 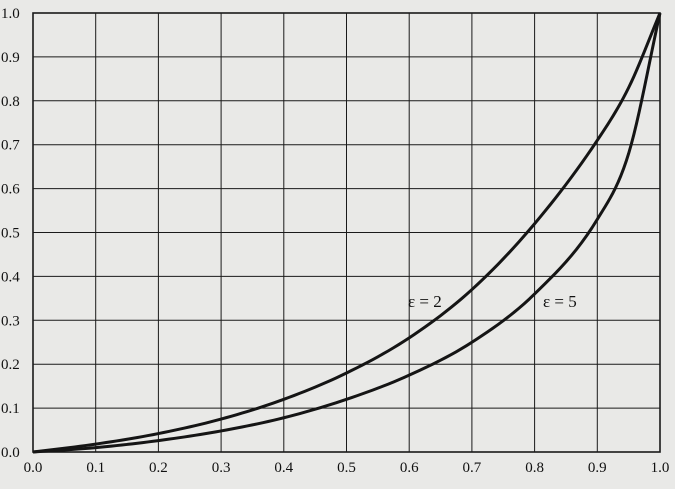 What do you see at coordinates (597, 468) in the screenshot?
I see `x-tick-label: 0.9` at bounding box center [597, 468].